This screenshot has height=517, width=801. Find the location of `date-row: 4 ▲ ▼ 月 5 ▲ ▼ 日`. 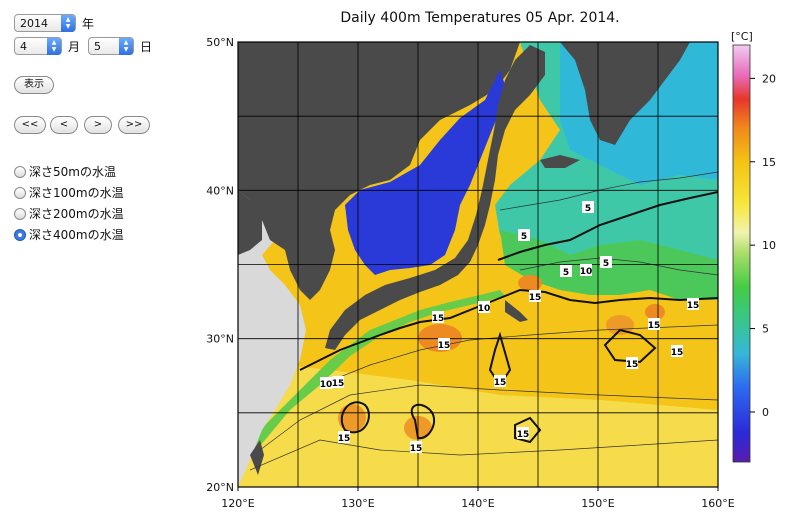

date-row: 4 ▲ ▼ 月 5 ▲ ▼ 日 is located at coordinates (87, 46).